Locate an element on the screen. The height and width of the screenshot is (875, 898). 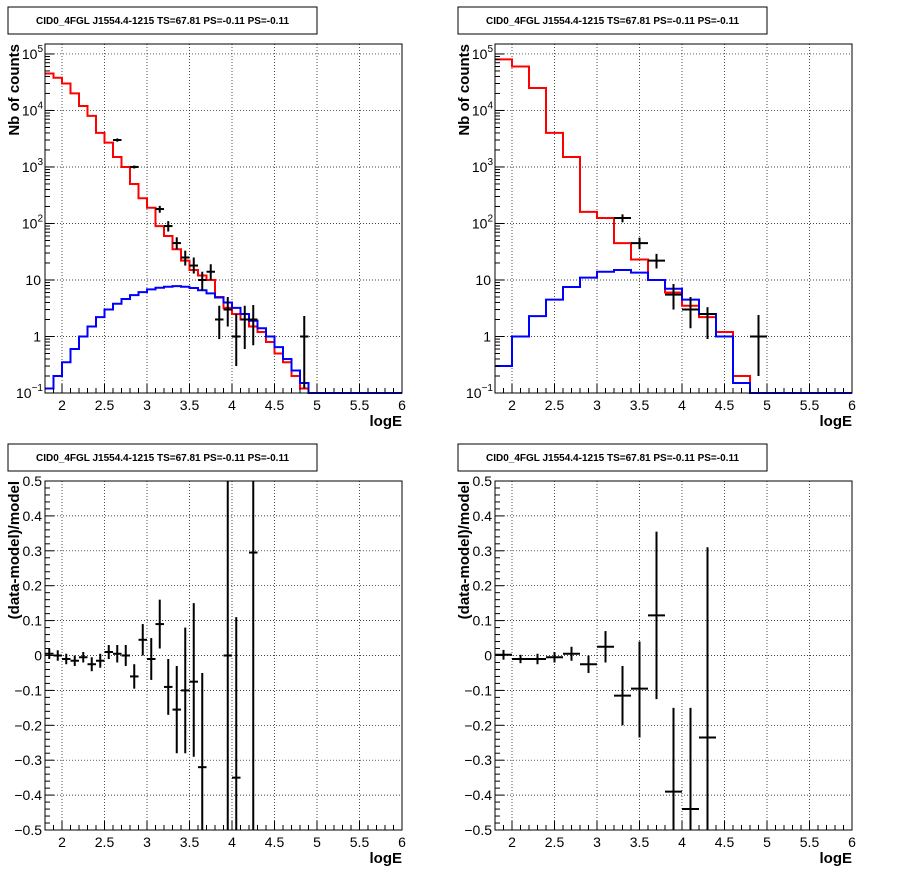
y-tick-exponent: 2 is located at coordinates (490, 218).